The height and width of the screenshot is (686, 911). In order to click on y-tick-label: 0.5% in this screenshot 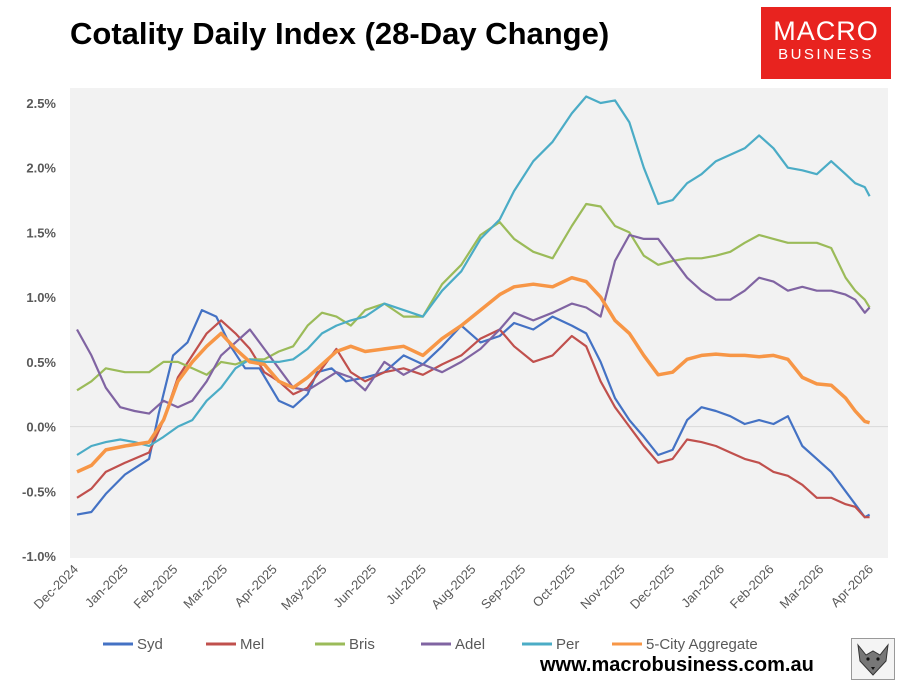, I will do `click(41, 362)`.